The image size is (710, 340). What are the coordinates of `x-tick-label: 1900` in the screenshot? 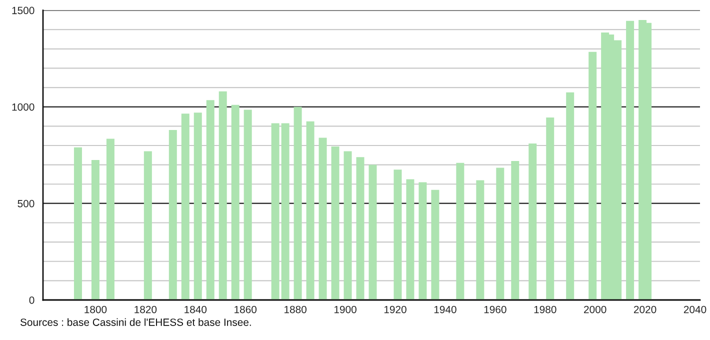 It's located at (345, 310).